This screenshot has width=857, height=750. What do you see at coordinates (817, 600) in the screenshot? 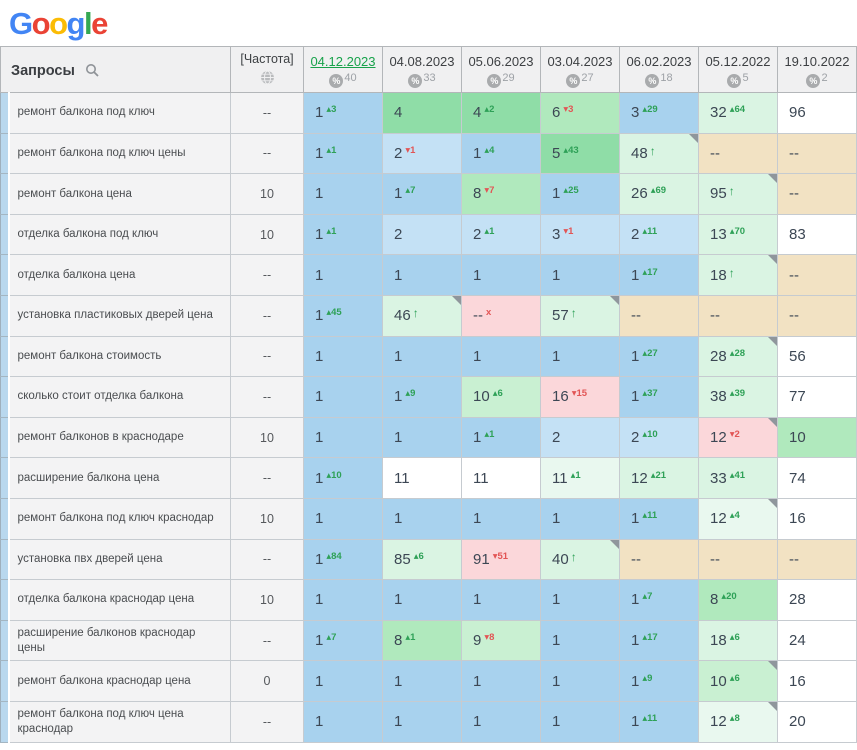
I see `position-cell: 28` at bounding box center [817, 600].